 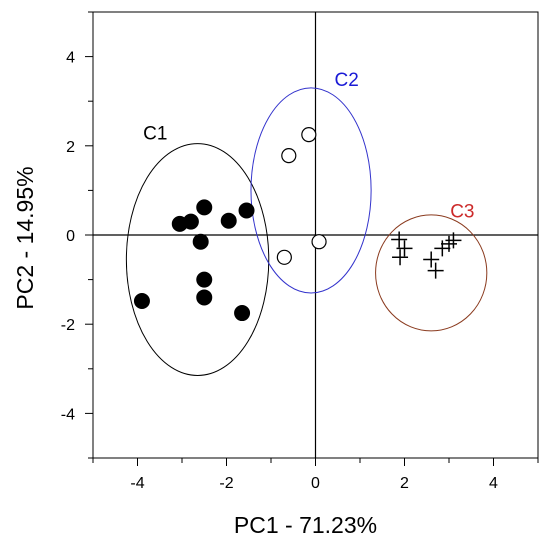 I want to click on cluster-ellipse-c3, so click(x=431, y=273).